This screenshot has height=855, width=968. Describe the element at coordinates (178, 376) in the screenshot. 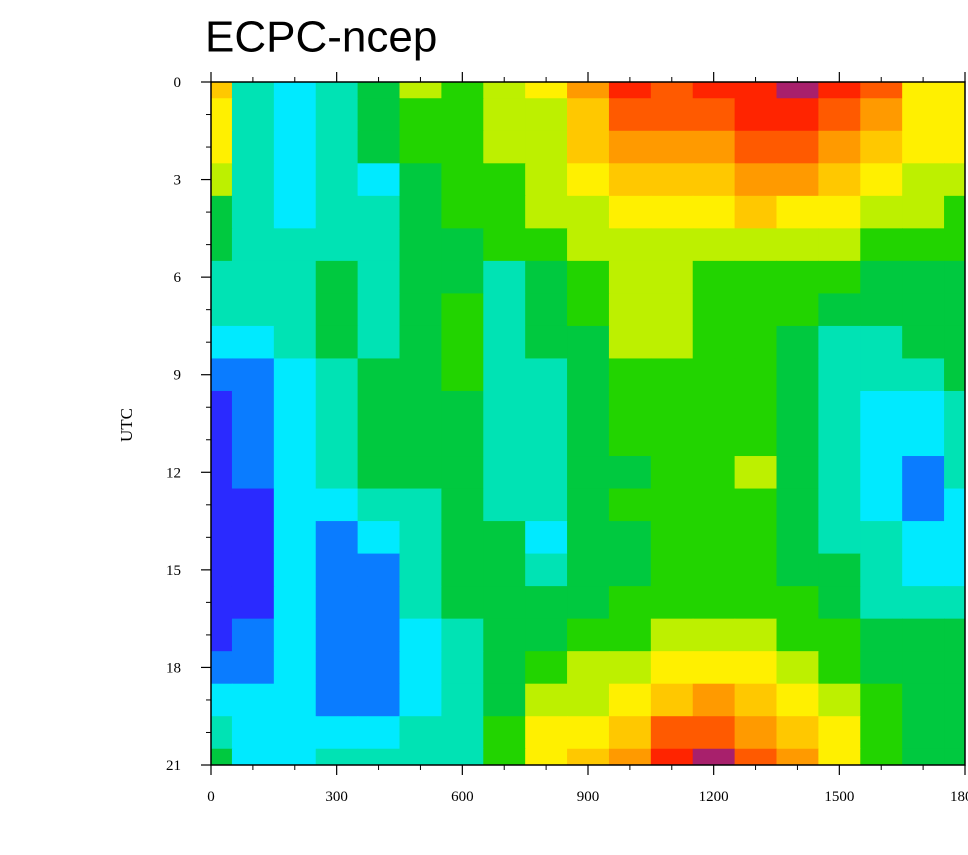

I see `y-tick-label: 9` at that location.